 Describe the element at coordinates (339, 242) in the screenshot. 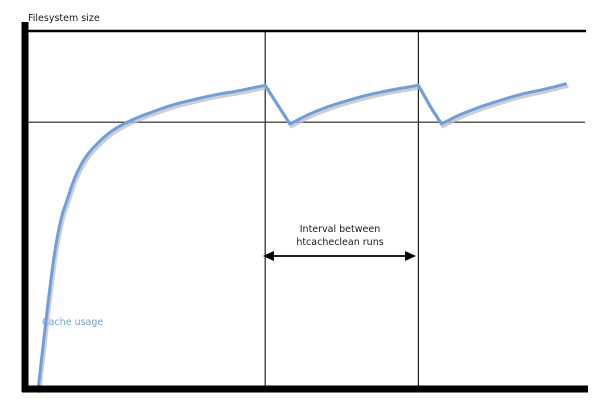

I see `interval-label-line2: htcacheclean runs` at that location.